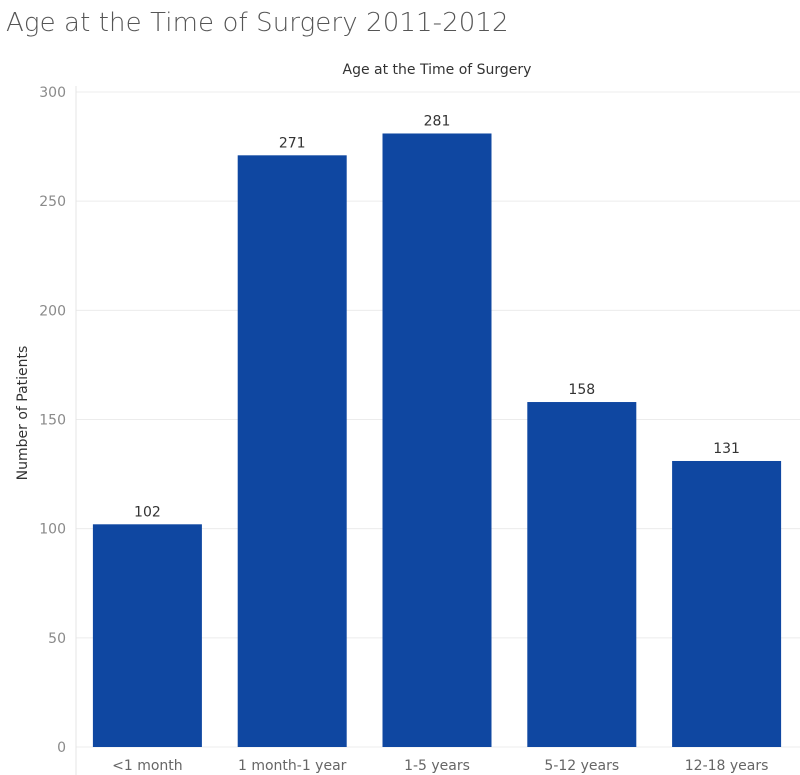 This screenshot has height=775, width=800. What do you see at coordinates (52, 530) in the screenshot?
I see `y-tick-label: 100` at bounding box center [52, 530].